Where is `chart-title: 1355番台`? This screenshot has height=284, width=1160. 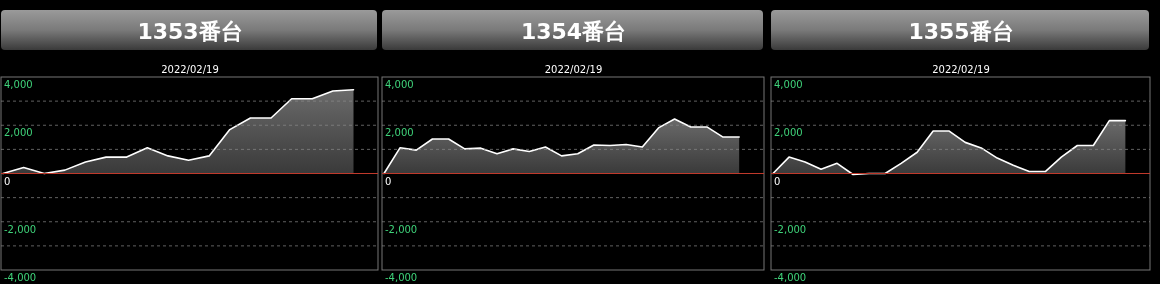
chart-title: 1355番台 is located at coordinates (961, 31).